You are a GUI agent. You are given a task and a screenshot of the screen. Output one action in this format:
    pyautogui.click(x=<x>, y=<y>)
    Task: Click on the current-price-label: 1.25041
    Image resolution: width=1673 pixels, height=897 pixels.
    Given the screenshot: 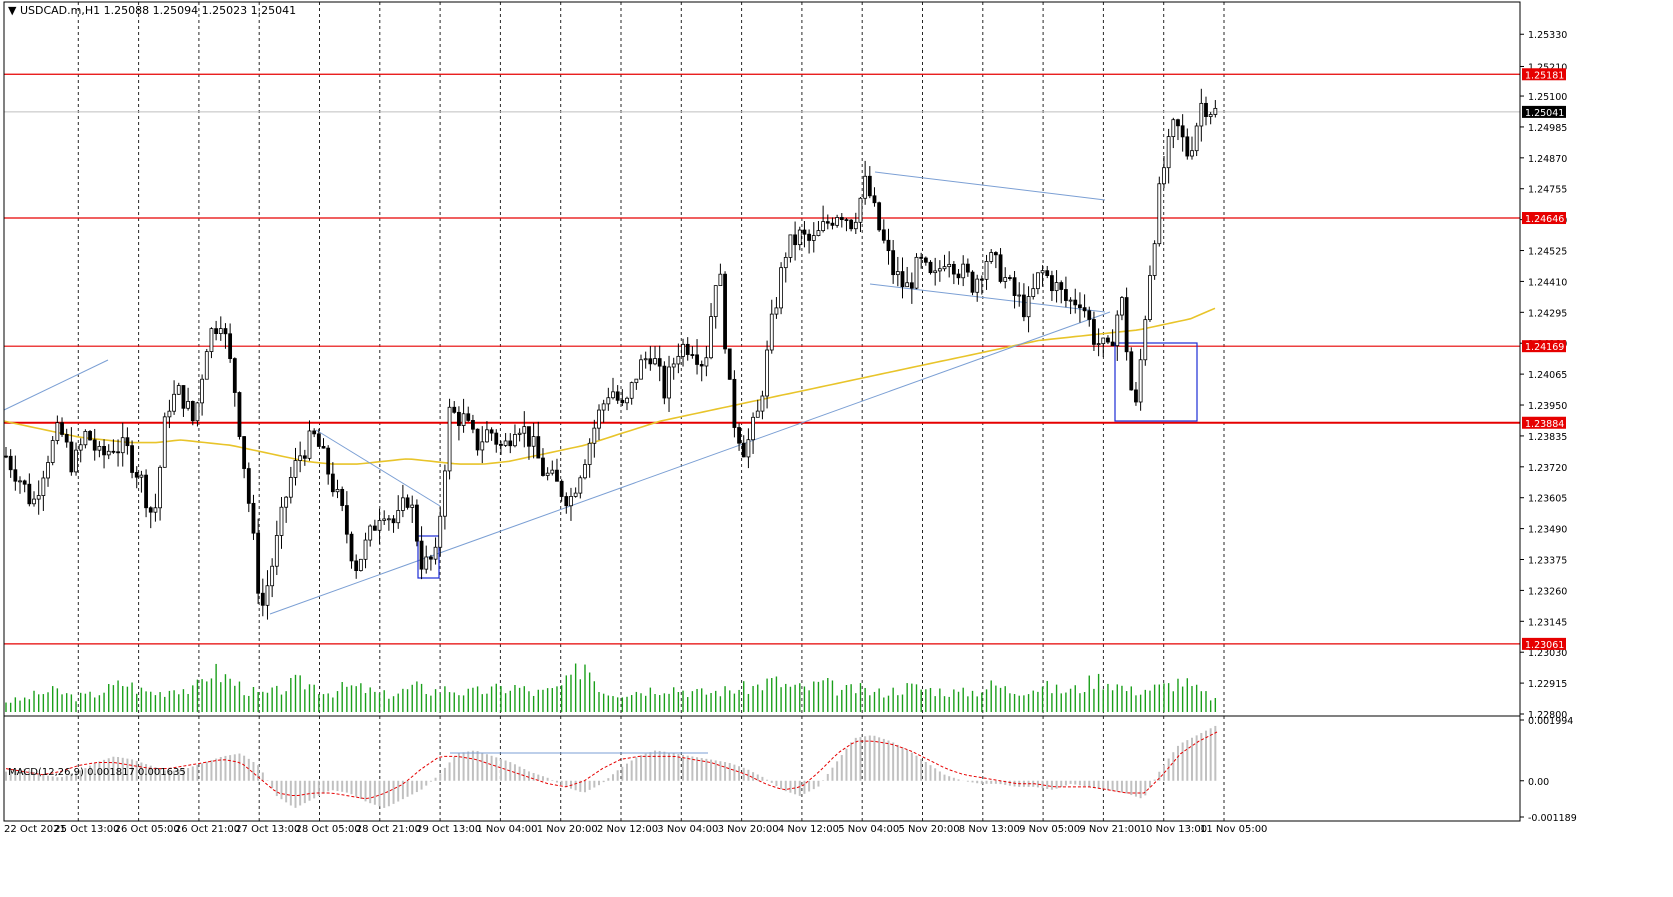 What is the action you would take?
    pyautogui.click(x=1544, y=113)
    